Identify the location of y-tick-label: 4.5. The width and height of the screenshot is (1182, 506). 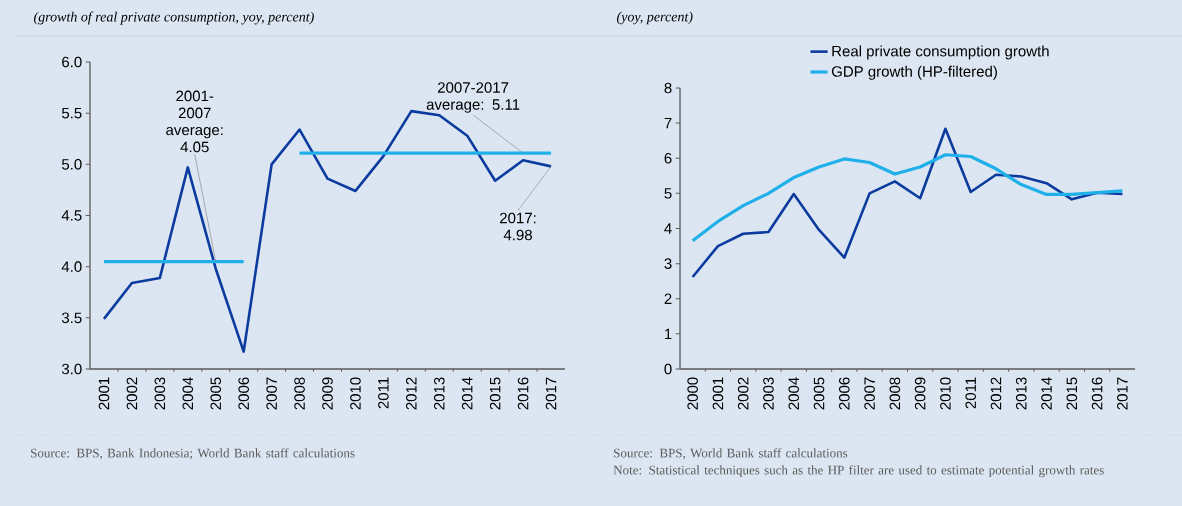
(71, 215).